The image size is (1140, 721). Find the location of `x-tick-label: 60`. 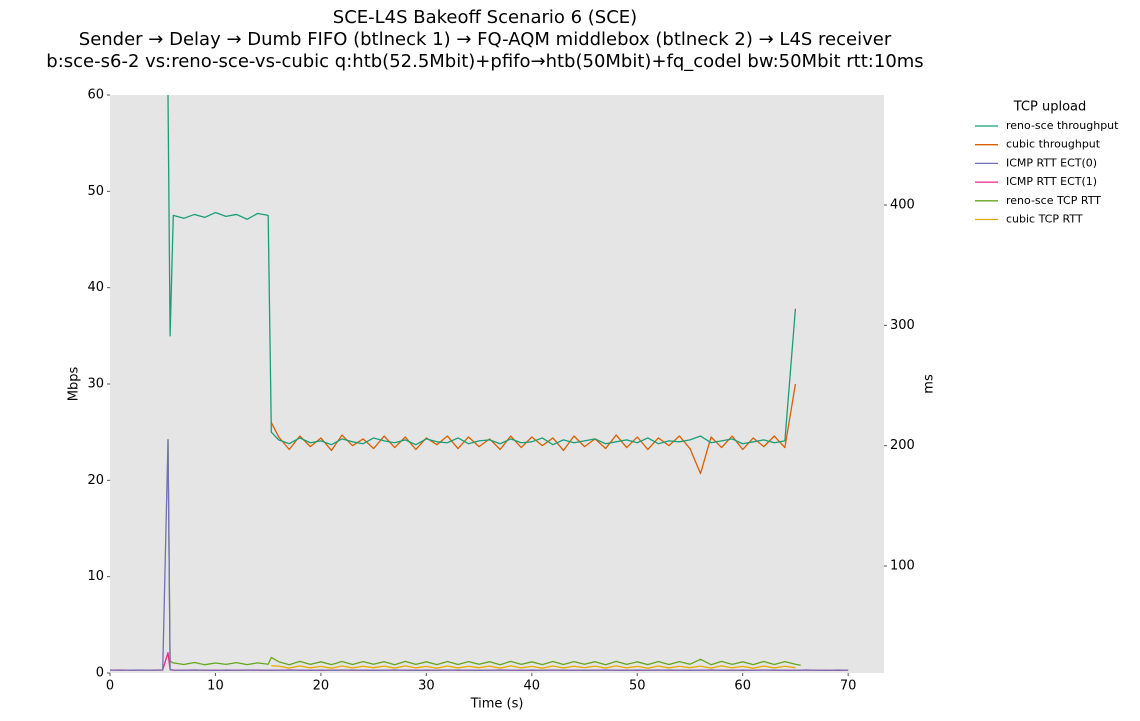

x-tick-label: 60 is located at coordinates (742, 686).